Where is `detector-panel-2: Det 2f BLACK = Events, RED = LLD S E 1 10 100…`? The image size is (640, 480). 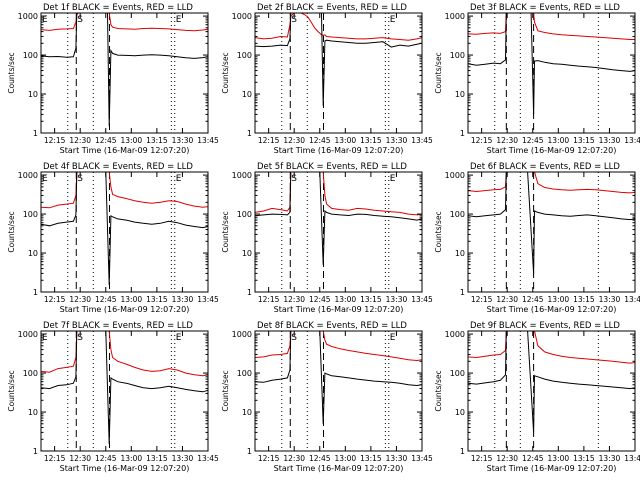
detector-panel-2: Det 2f BLACK = Events, RED = LLD S E 1 10 100… is located at coordinates (327, 79).